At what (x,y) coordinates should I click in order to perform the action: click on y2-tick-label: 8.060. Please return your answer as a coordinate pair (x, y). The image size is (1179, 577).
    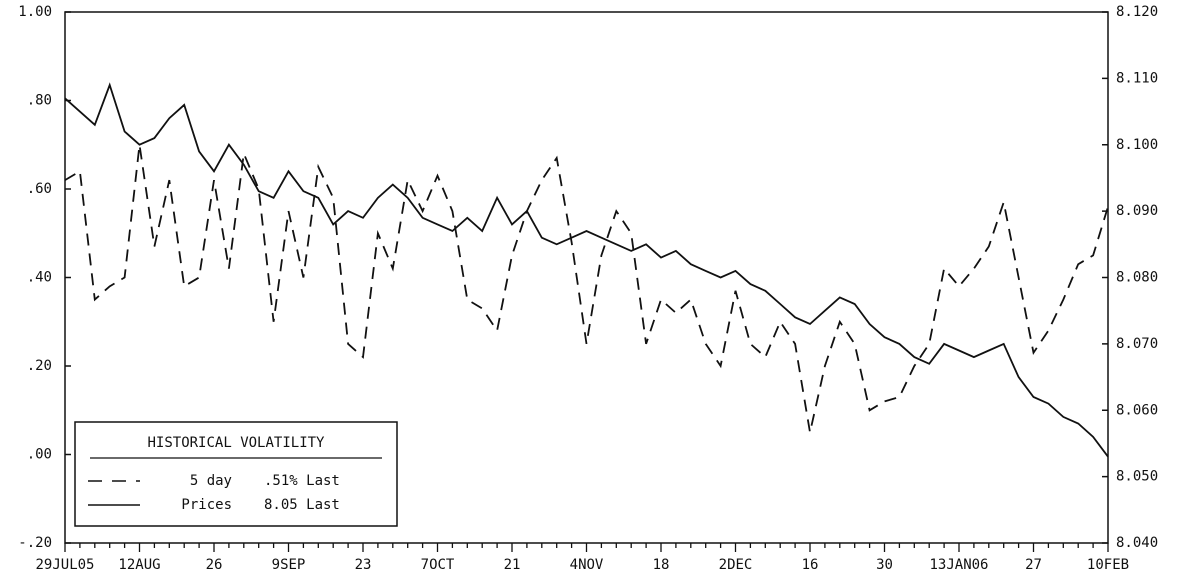
    Looking at the image, I should click on (1137, 410).